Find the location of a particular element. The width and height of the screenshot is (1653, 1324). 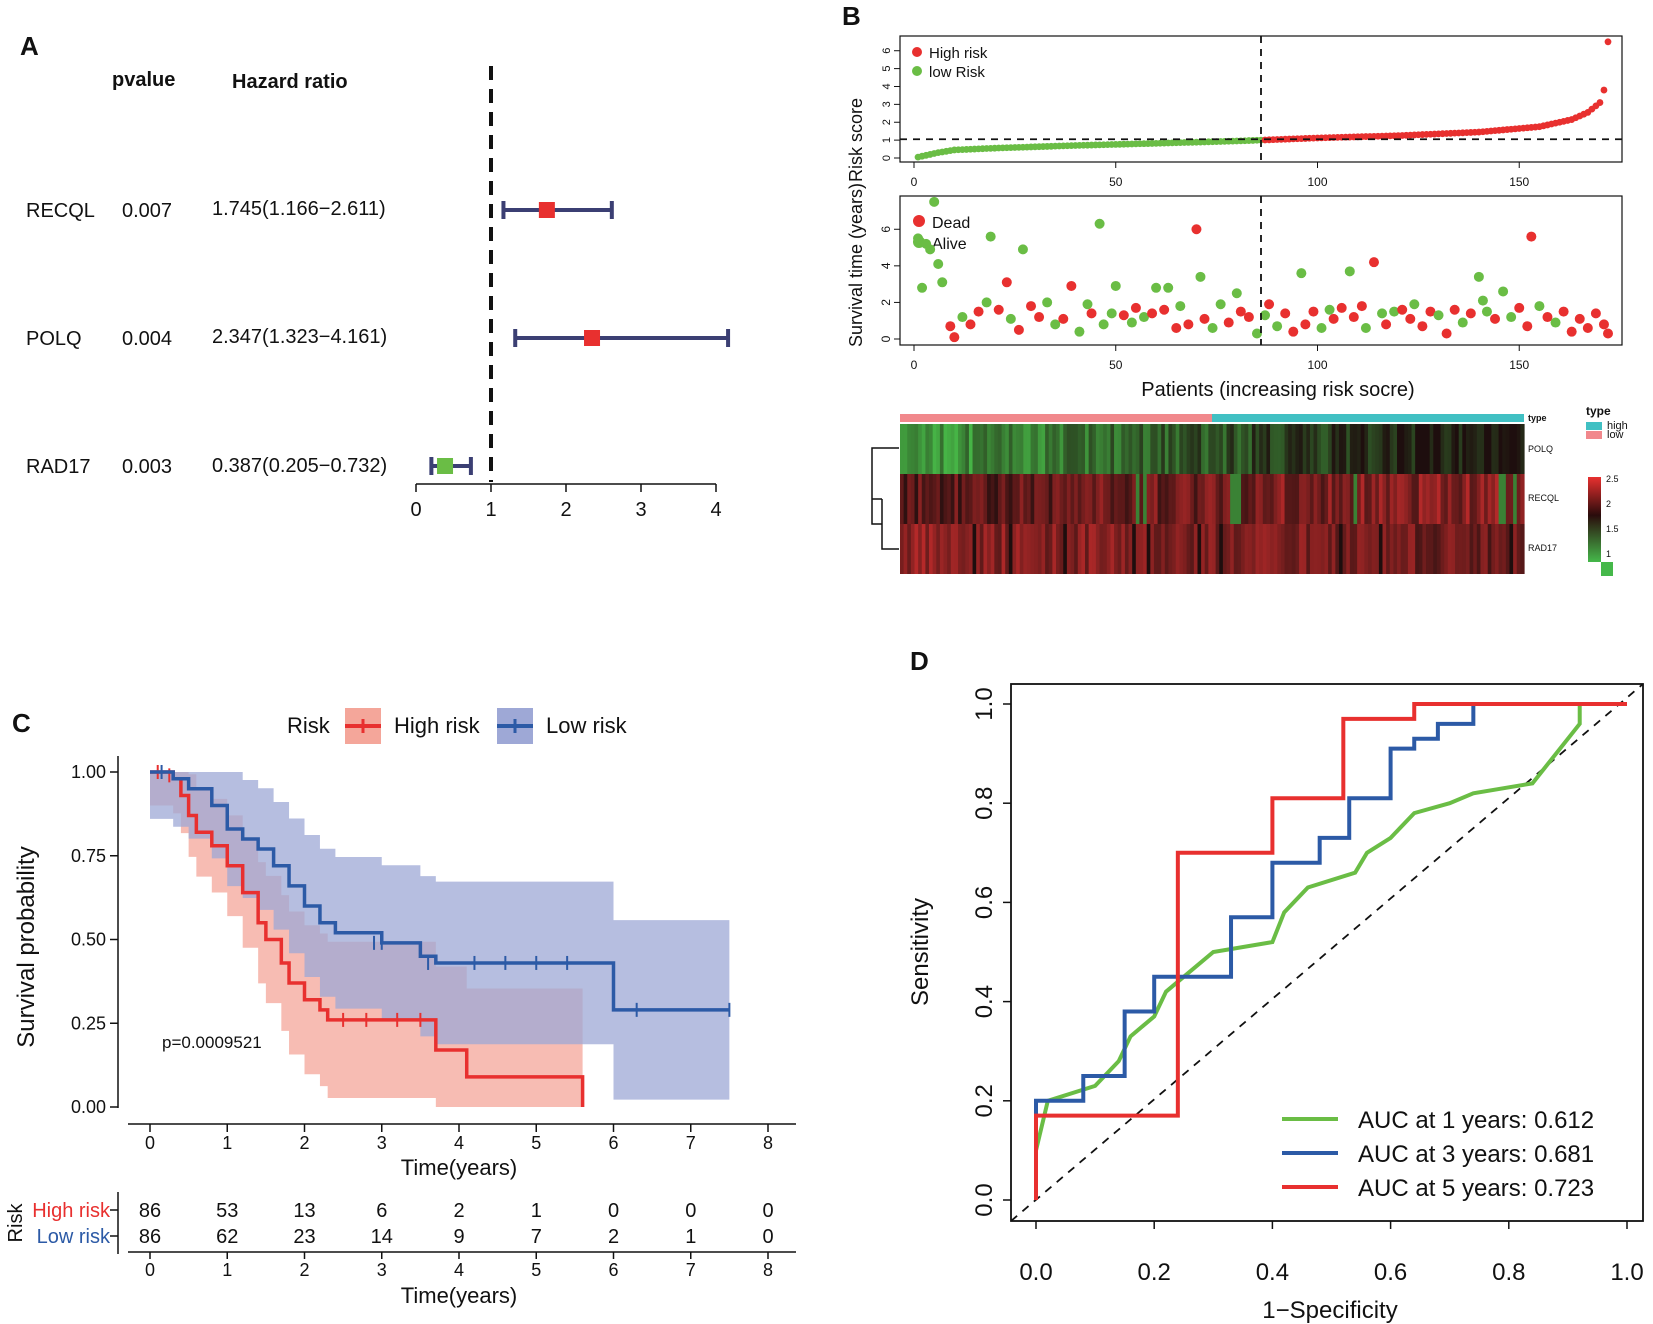

risk-x-tick-label: 150 is located at coordinates (1519, 182).